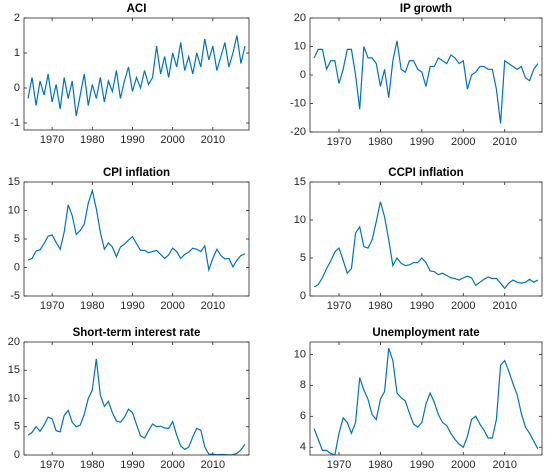  Describe the element at coordinates (298, 103) in the screenshot. I see `y-tick-label: -10` at that location.